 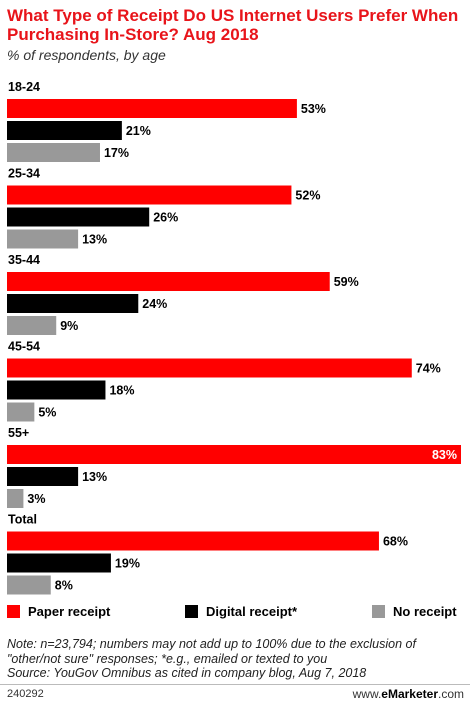 I want to click on brand-link: www.eMarketer.com, so click(x=408, y=694).